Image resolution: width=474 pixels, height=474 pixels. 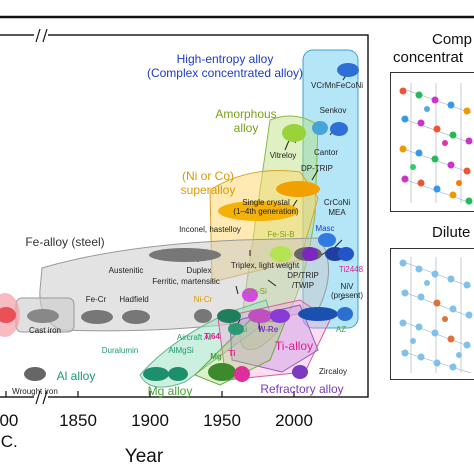 What do you see at coordinates (257, 291) in the screenshot?
I see `label-au-si: Au-Si` at bounding box center [257, 291].